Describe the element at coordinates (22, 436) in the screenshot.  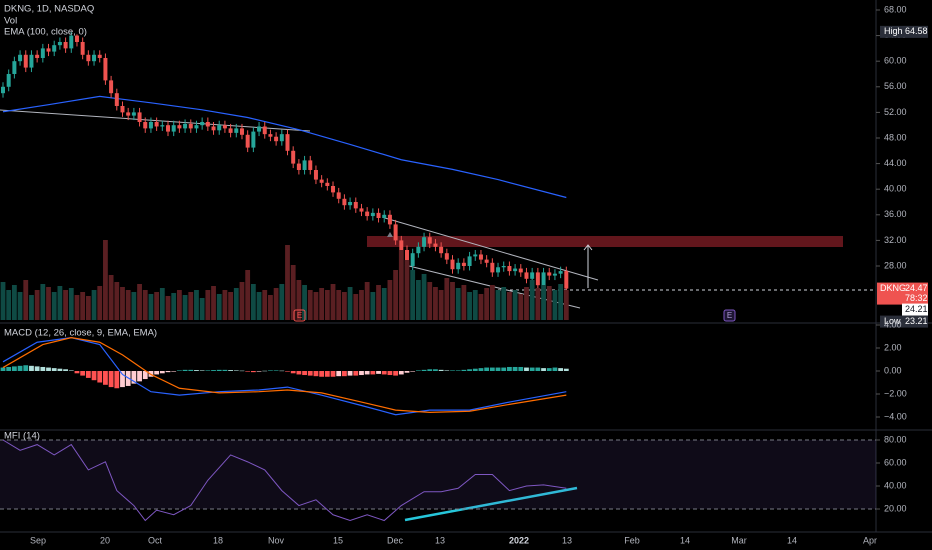
I see `mfi-title: MFI (14)` at that location.